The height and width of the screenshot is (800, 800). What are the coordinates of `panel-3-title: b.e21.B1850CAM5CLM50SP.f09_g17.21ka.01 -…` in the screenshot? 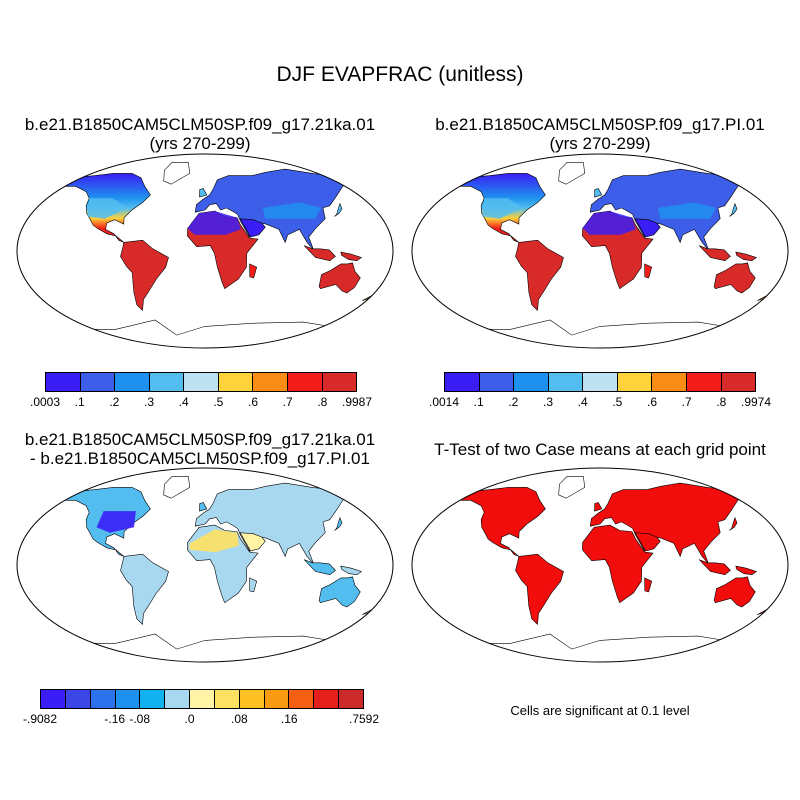 It's located at (200, 449).